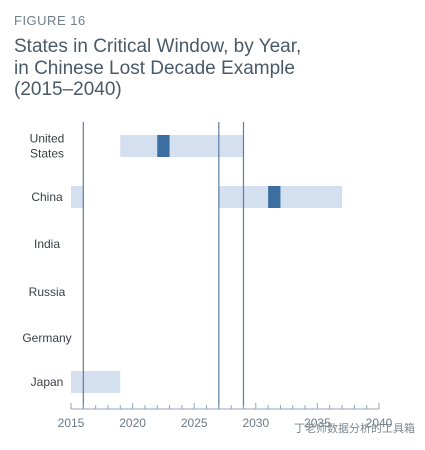 The width and height of the screenshot is (425, 450). Describe the element at coordinates (379, 423) in the screenshot. I see `x-tick-label-2040: 2040` at that location.